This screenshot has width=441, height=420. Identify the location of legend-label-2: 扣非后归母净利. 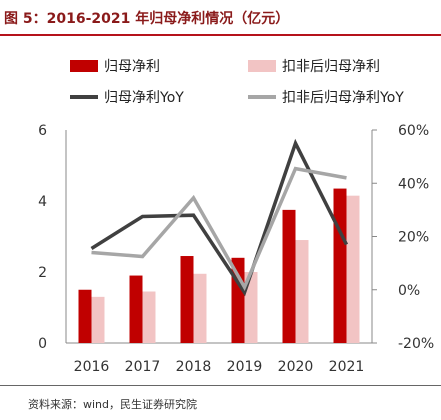
(331, 66).